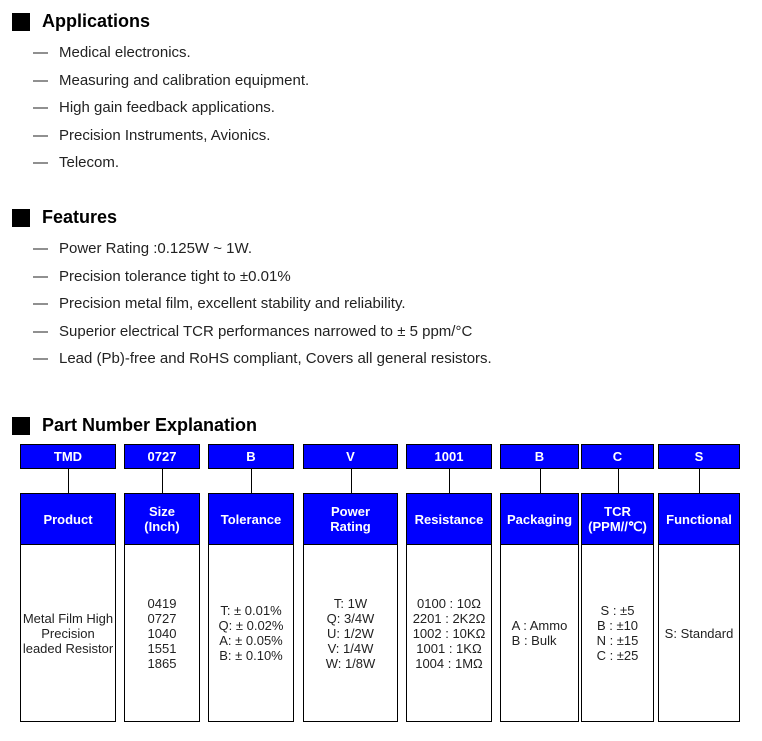 This screenshot has height=741, width=762. I want to click on code-box: C, so click(617, 456).